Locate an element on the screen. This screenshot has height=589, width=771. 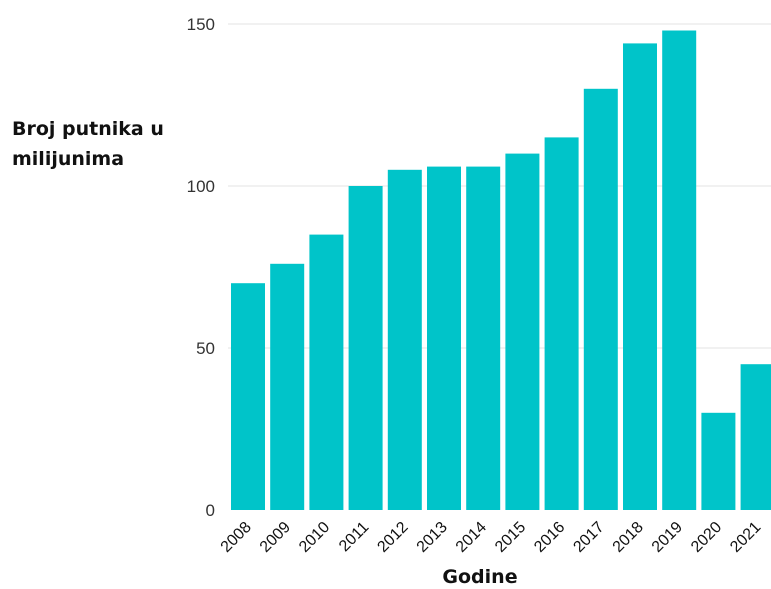
bar-2012 is located at coordinates (404, 340).